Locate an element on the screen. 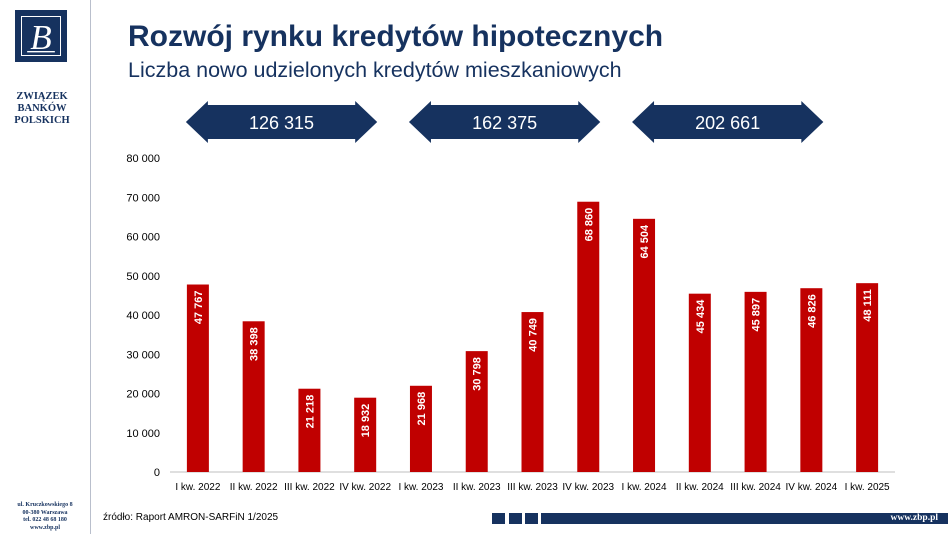  logo-frame is located at coordinates (41, 36).